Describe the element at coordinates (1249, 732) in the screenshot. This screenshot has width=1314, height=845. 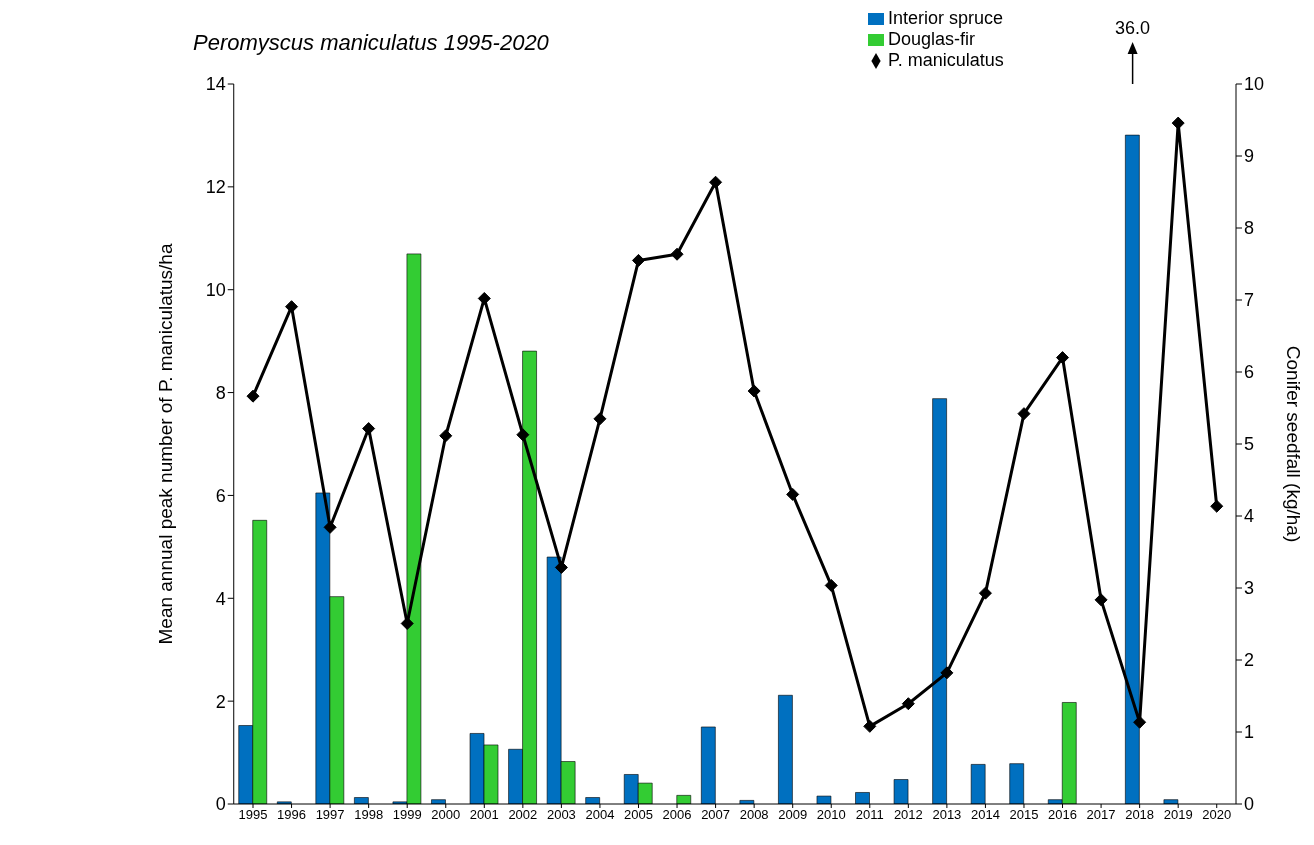
I see `y2-tick-label: 1` at that location.